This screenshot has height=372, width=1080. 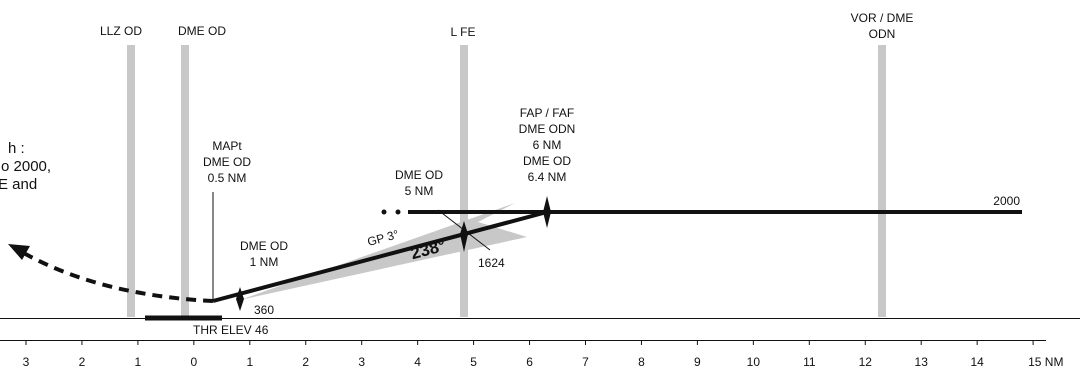 What do you see at coordinates (882, 181) in the screenshot?
I see `fix-bar-vor-dme-odn` at bounding box center [882, 181].